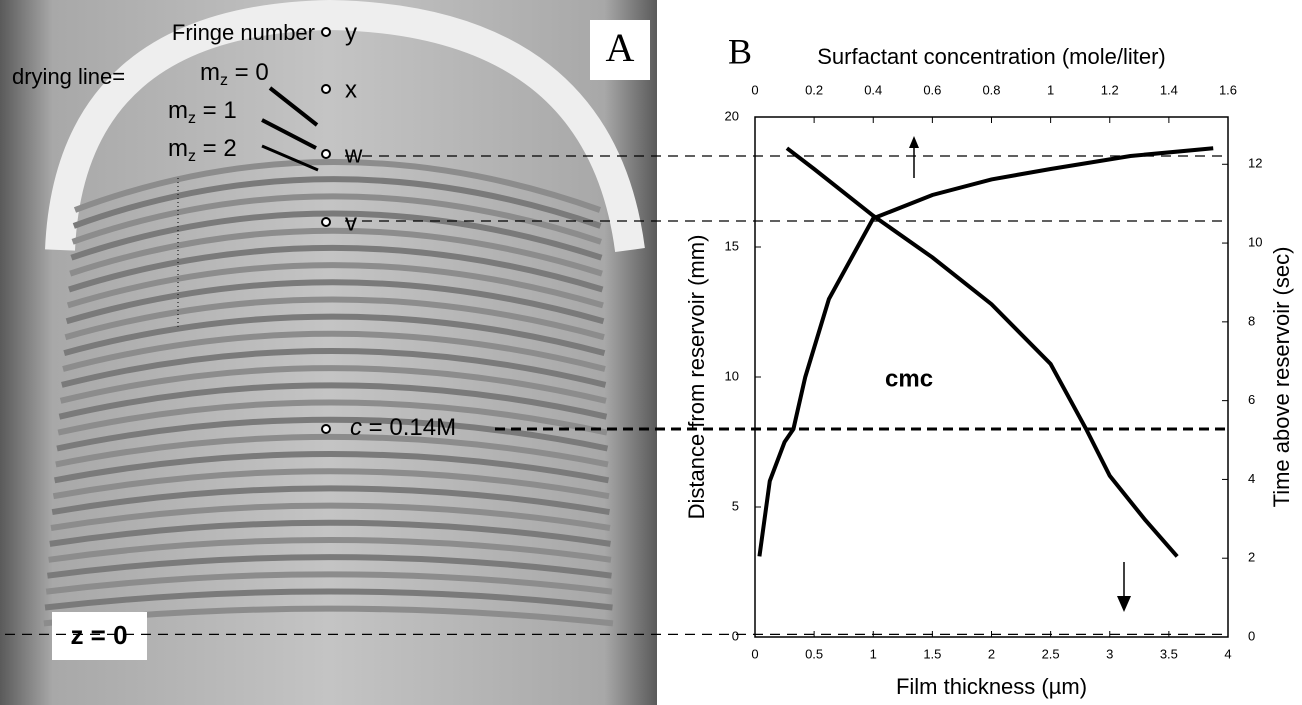 This screenshot has height=705, width=1302. Describe the element at coordinates (732, 115) in the screenshot. I see `y-tick-label: 20` at that location.